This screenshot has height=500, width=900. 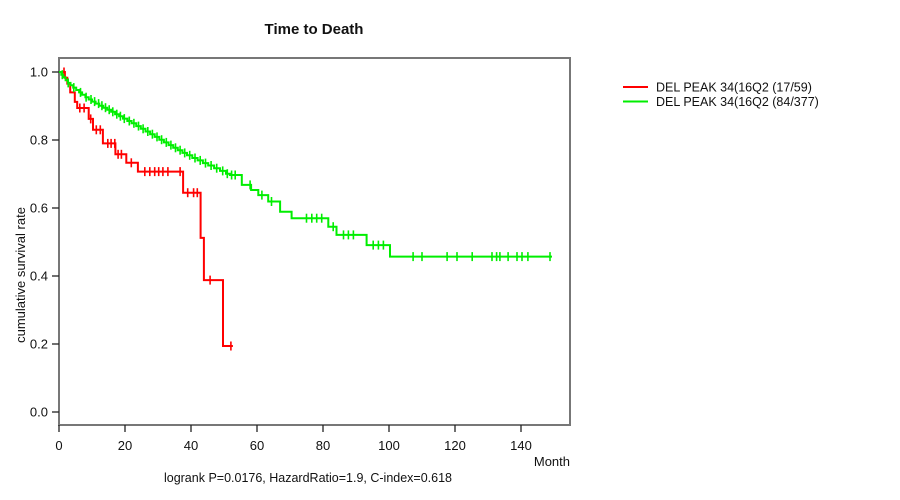 I want to click on x-axis-tick-label: 100, so click(x=389, y=445).